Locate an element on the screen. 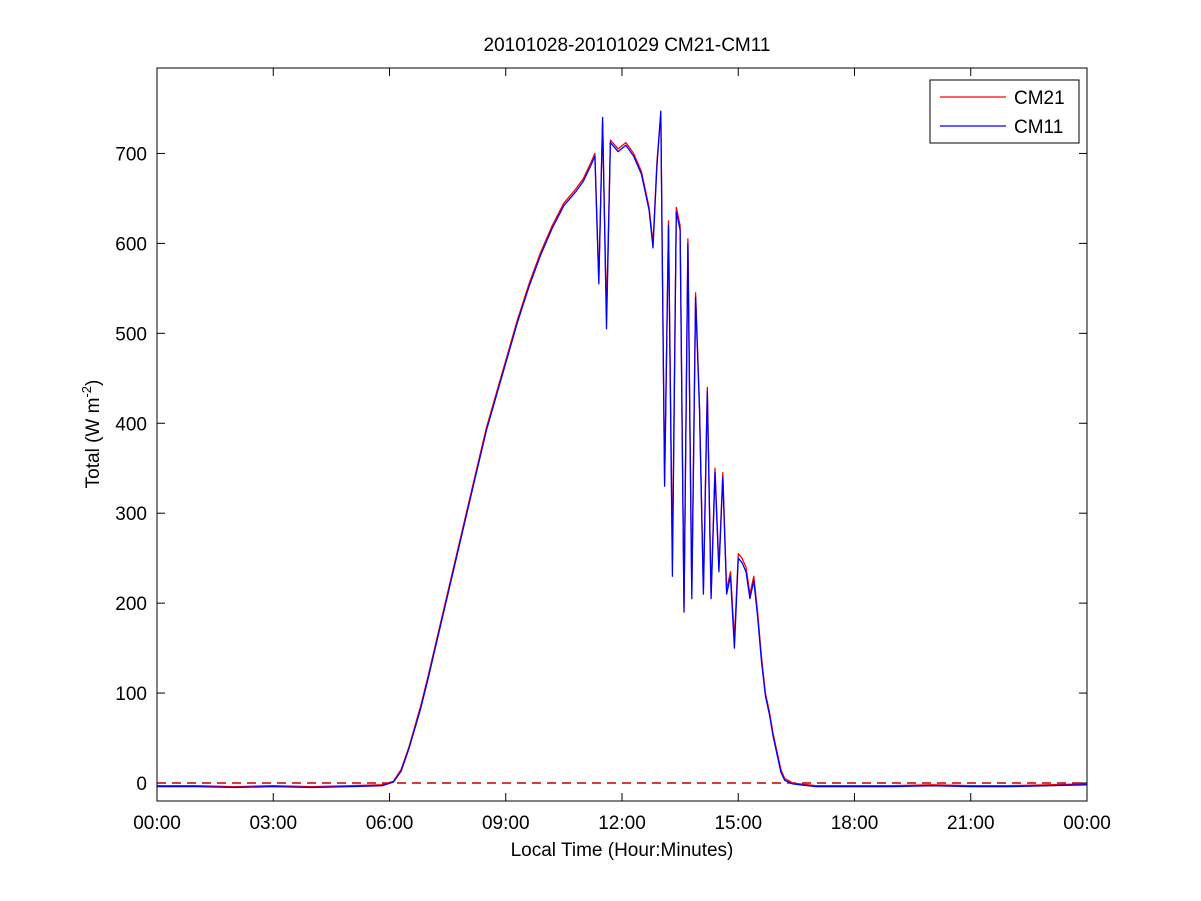 This screenshot has width=1201, height=901. y-tick-label: 200 is located at coordinates (131, 604).